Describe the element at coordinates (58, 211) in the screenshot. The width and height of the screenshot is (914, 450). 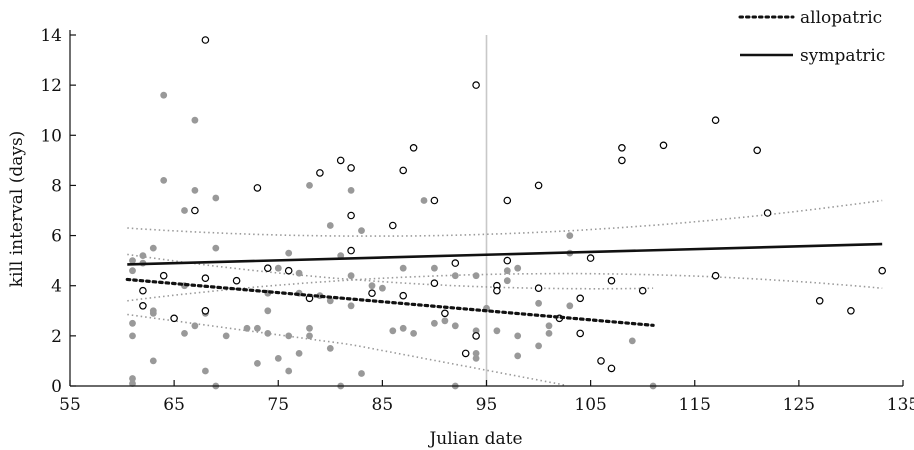
I see `y-axis-ticks: 0 2 4 6 8 10 12 14` at that location.